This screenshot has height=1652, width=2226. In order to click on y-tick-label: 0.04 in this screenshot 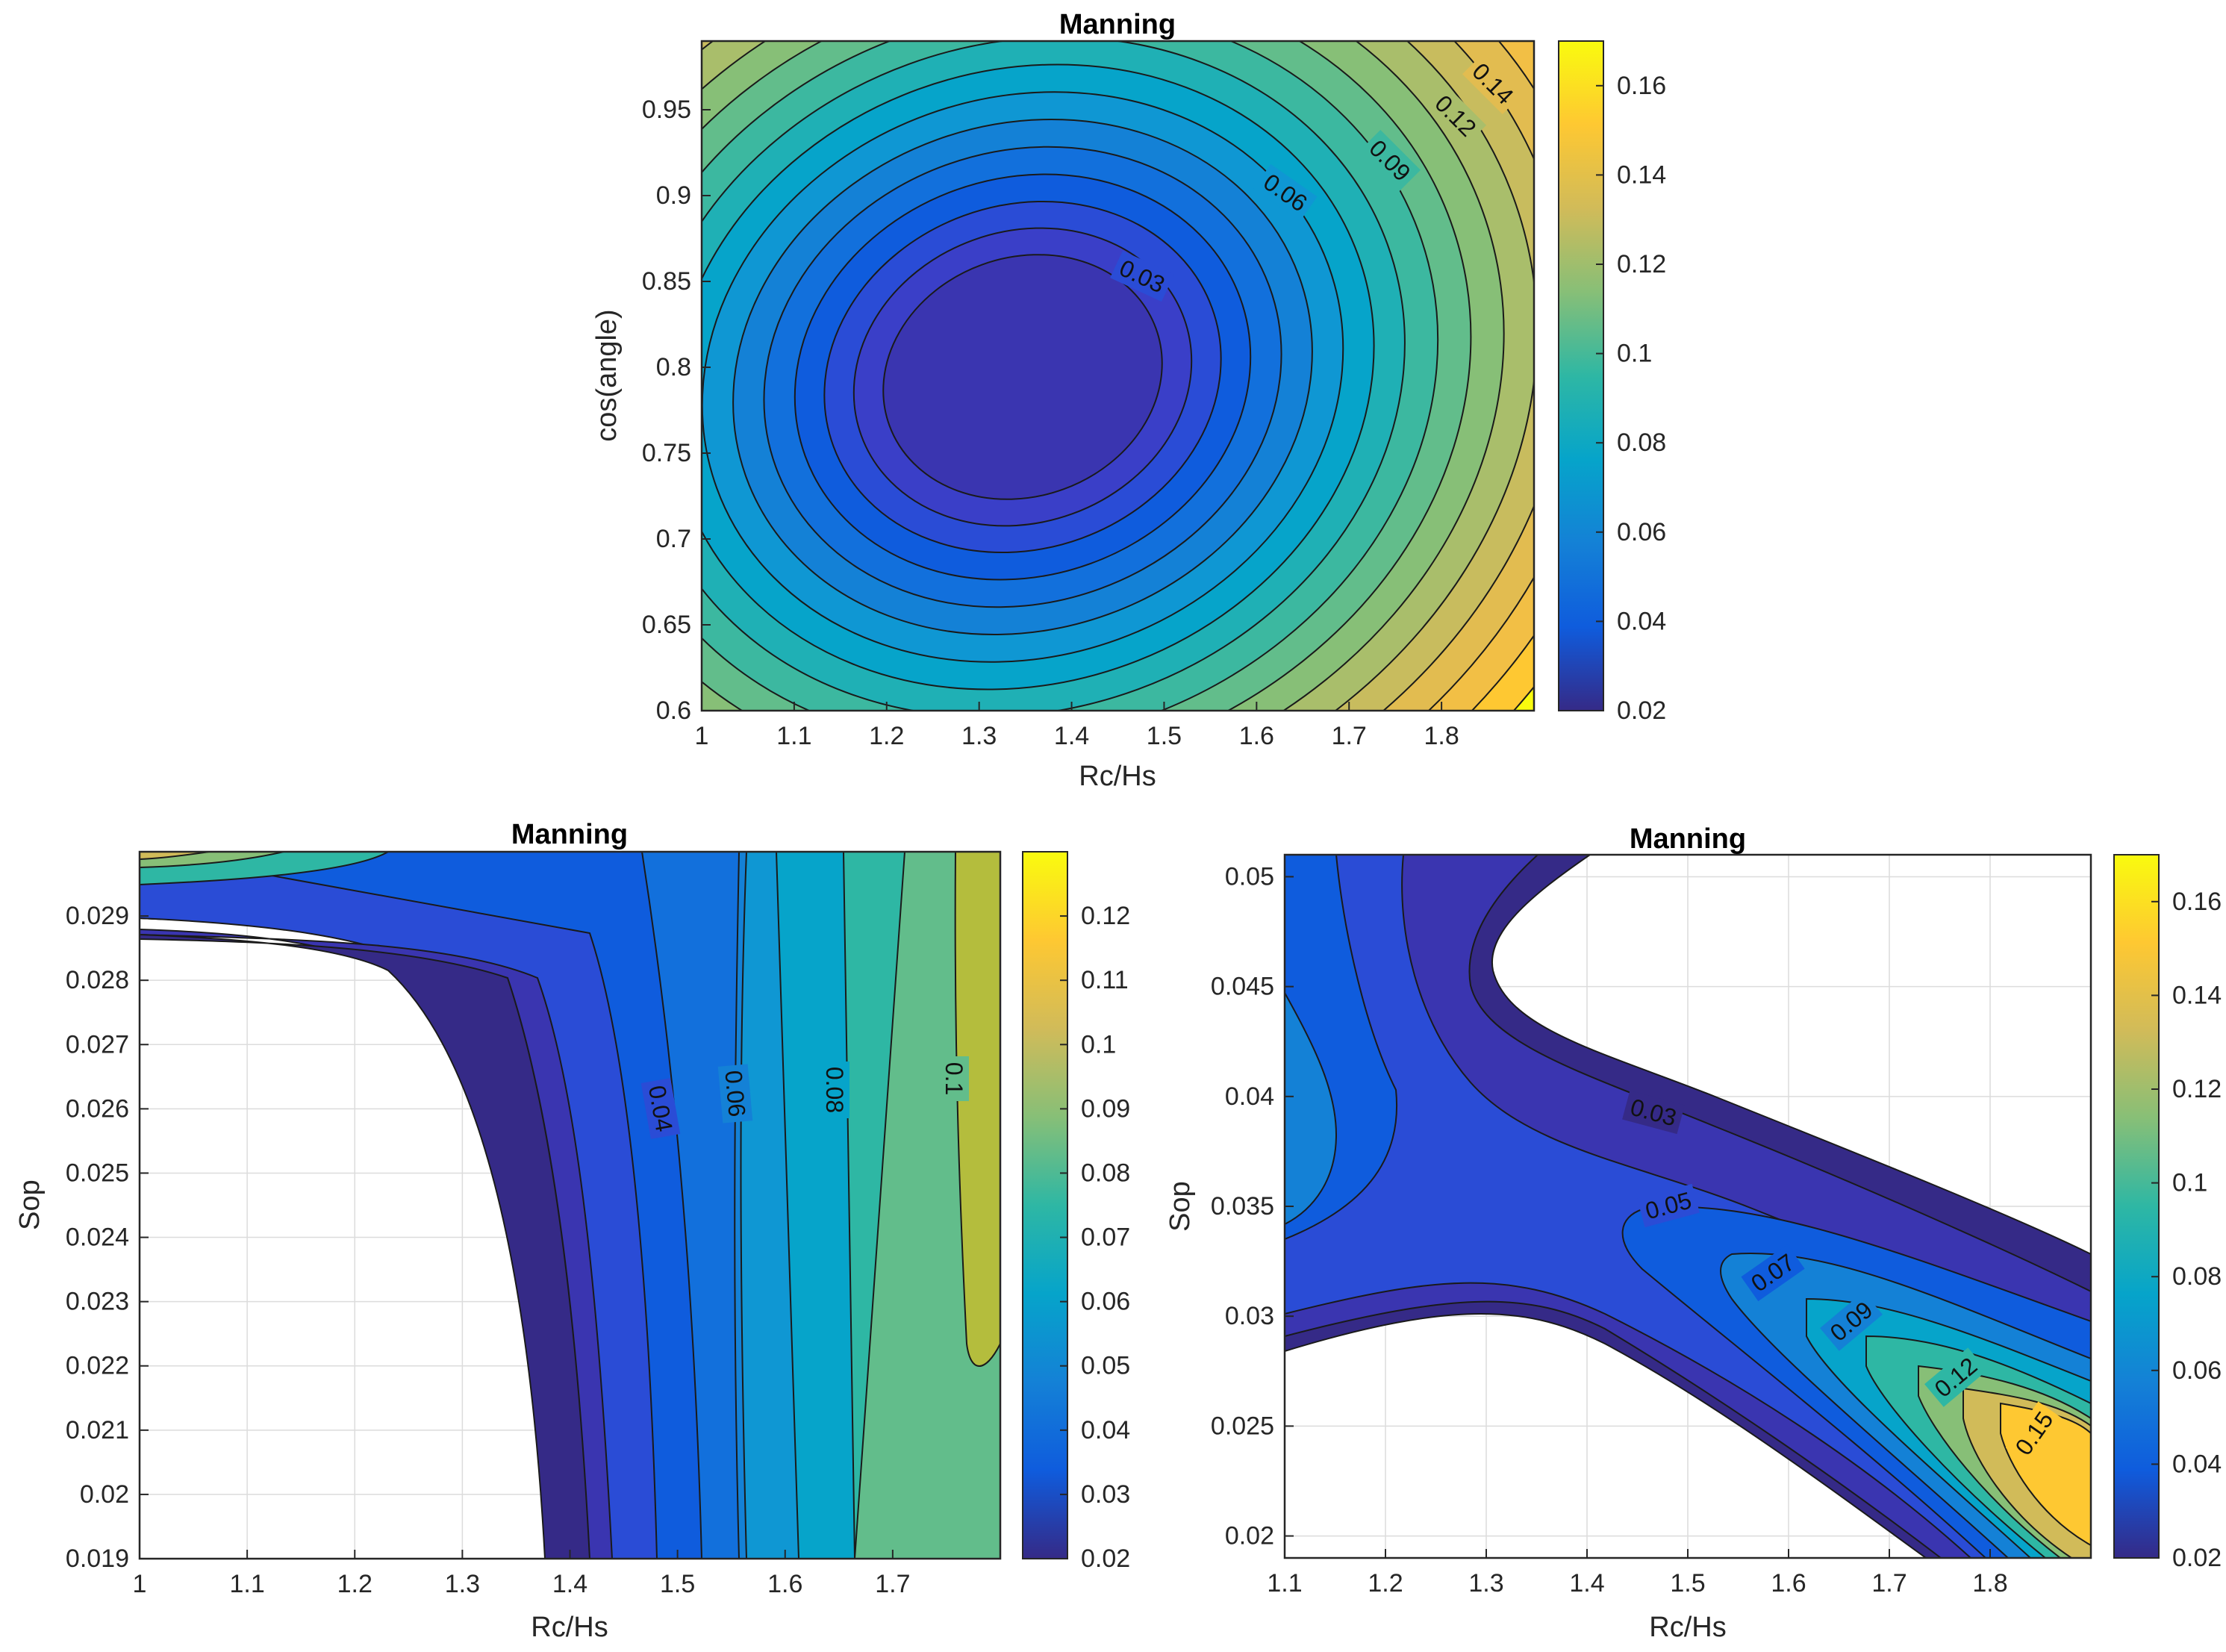, I will do `click(1249, 1096)`.